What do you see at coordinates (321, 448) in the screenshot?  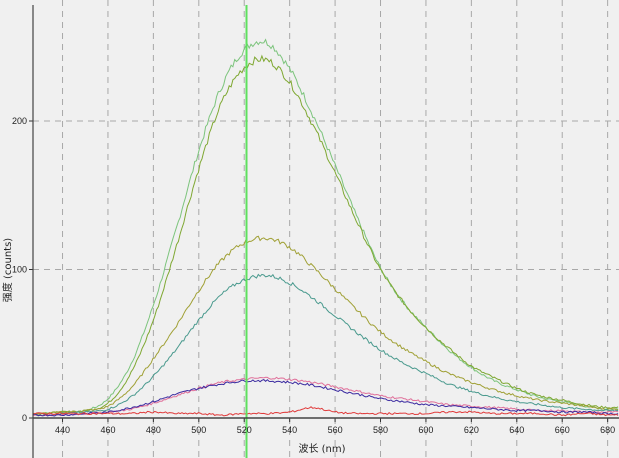 I see `x-axis-label: 波长 (nm)` at bounding box center [321, 448].